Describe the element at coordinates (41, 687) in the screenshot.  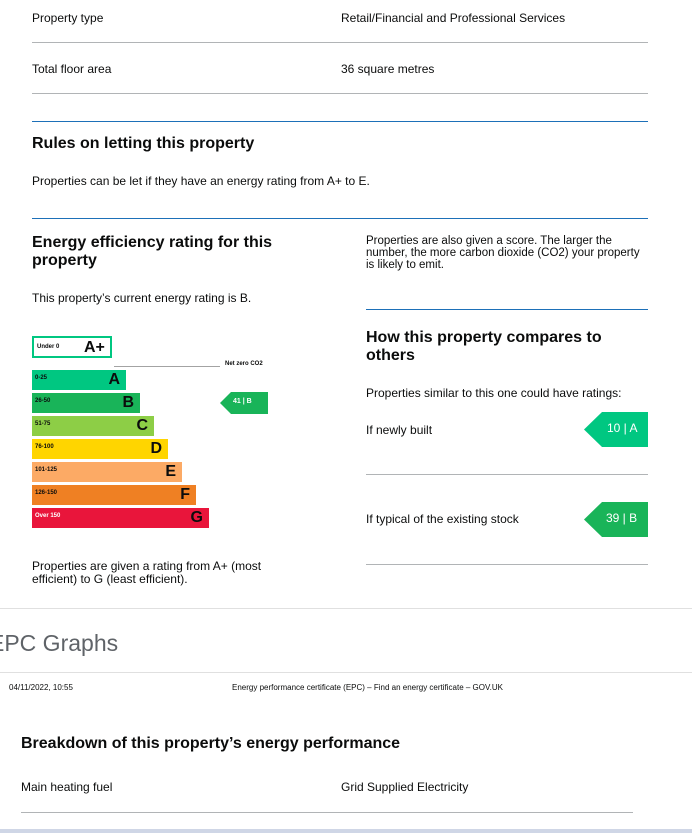
I see `print-timestamp: 04/11/2022, 10:55` at that location.